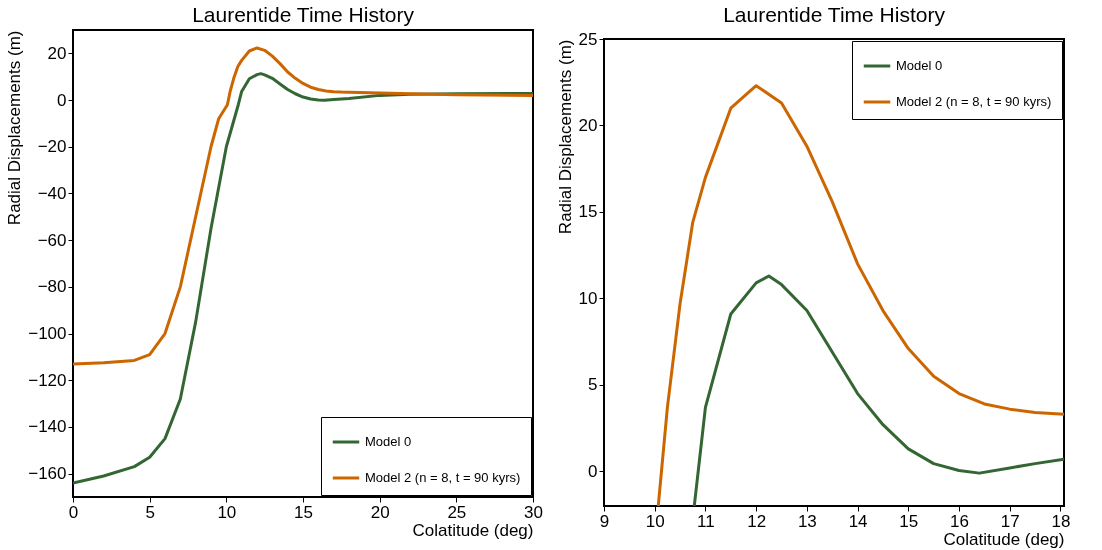 This screenshot has height=550, width=1102. What do you see at coordinates (52, 193) in the screenshot?
I see `y-tick-label: −40` at bounding box center [52, 193].